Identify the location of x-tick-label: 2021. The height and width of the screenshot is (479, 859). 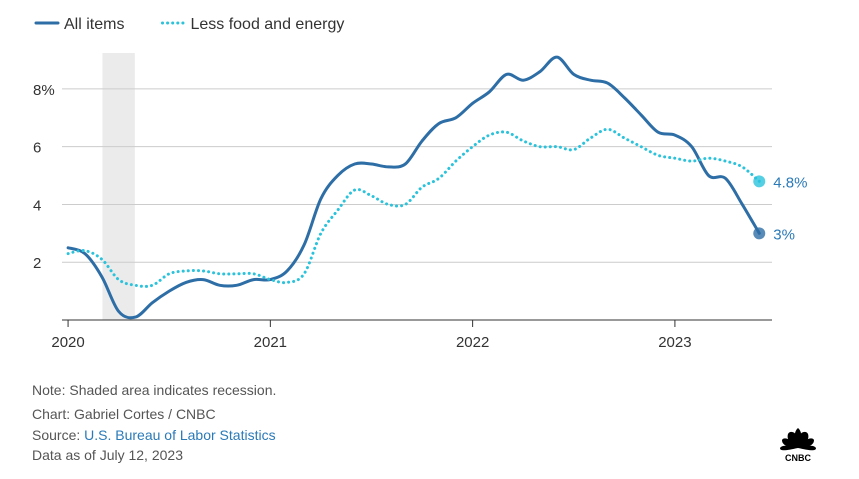
(270, 342).